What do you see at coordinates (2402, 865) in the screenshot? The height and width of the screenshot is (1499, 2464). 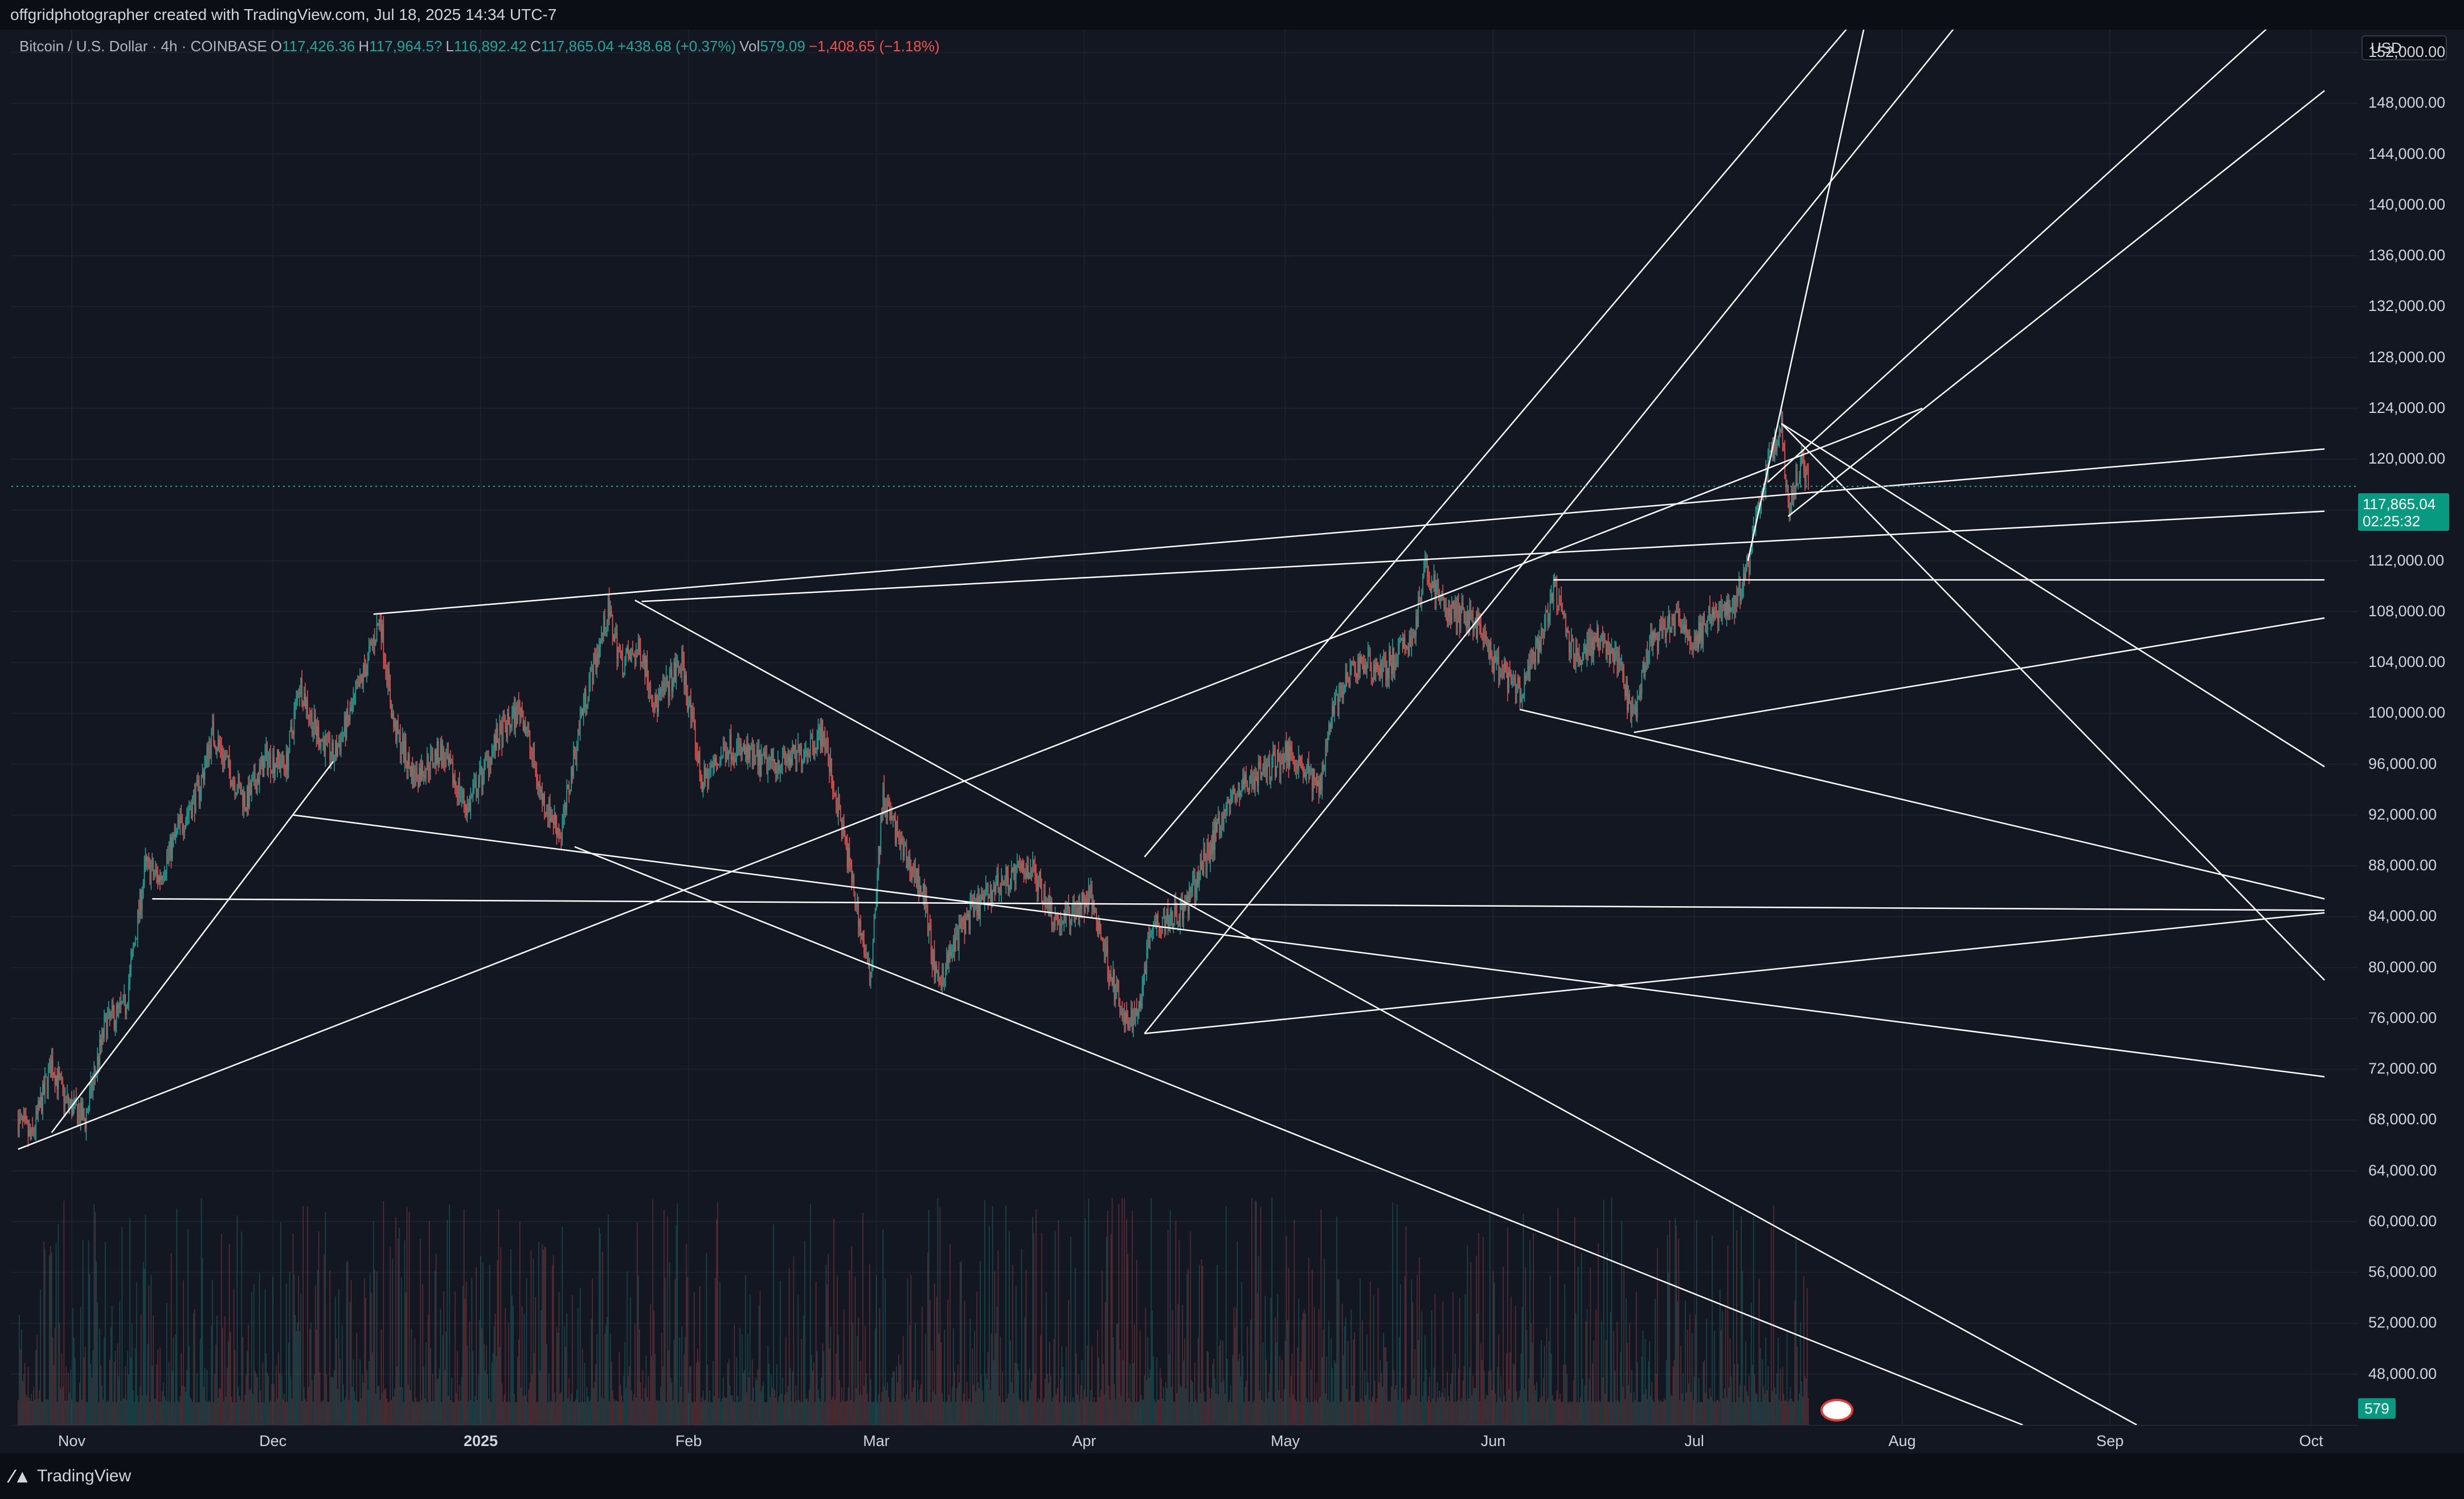 I see `price-tick-label: 88,000.00` at bounding box center [2402, 865].